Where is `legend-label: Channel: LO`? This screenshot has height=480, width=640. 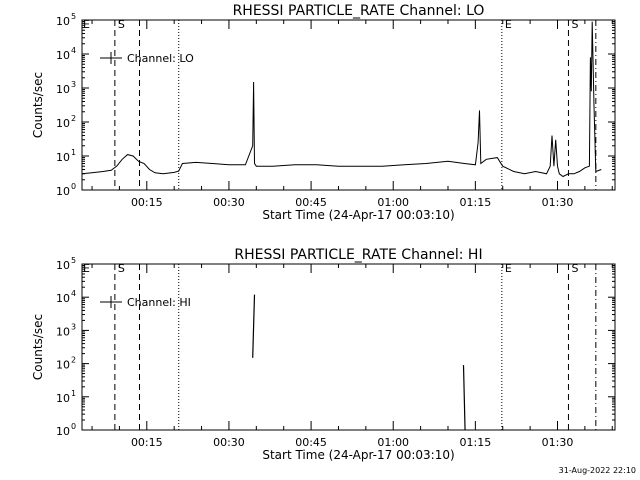 legend-label: Channel: LO is located at coordinates (160, 58).